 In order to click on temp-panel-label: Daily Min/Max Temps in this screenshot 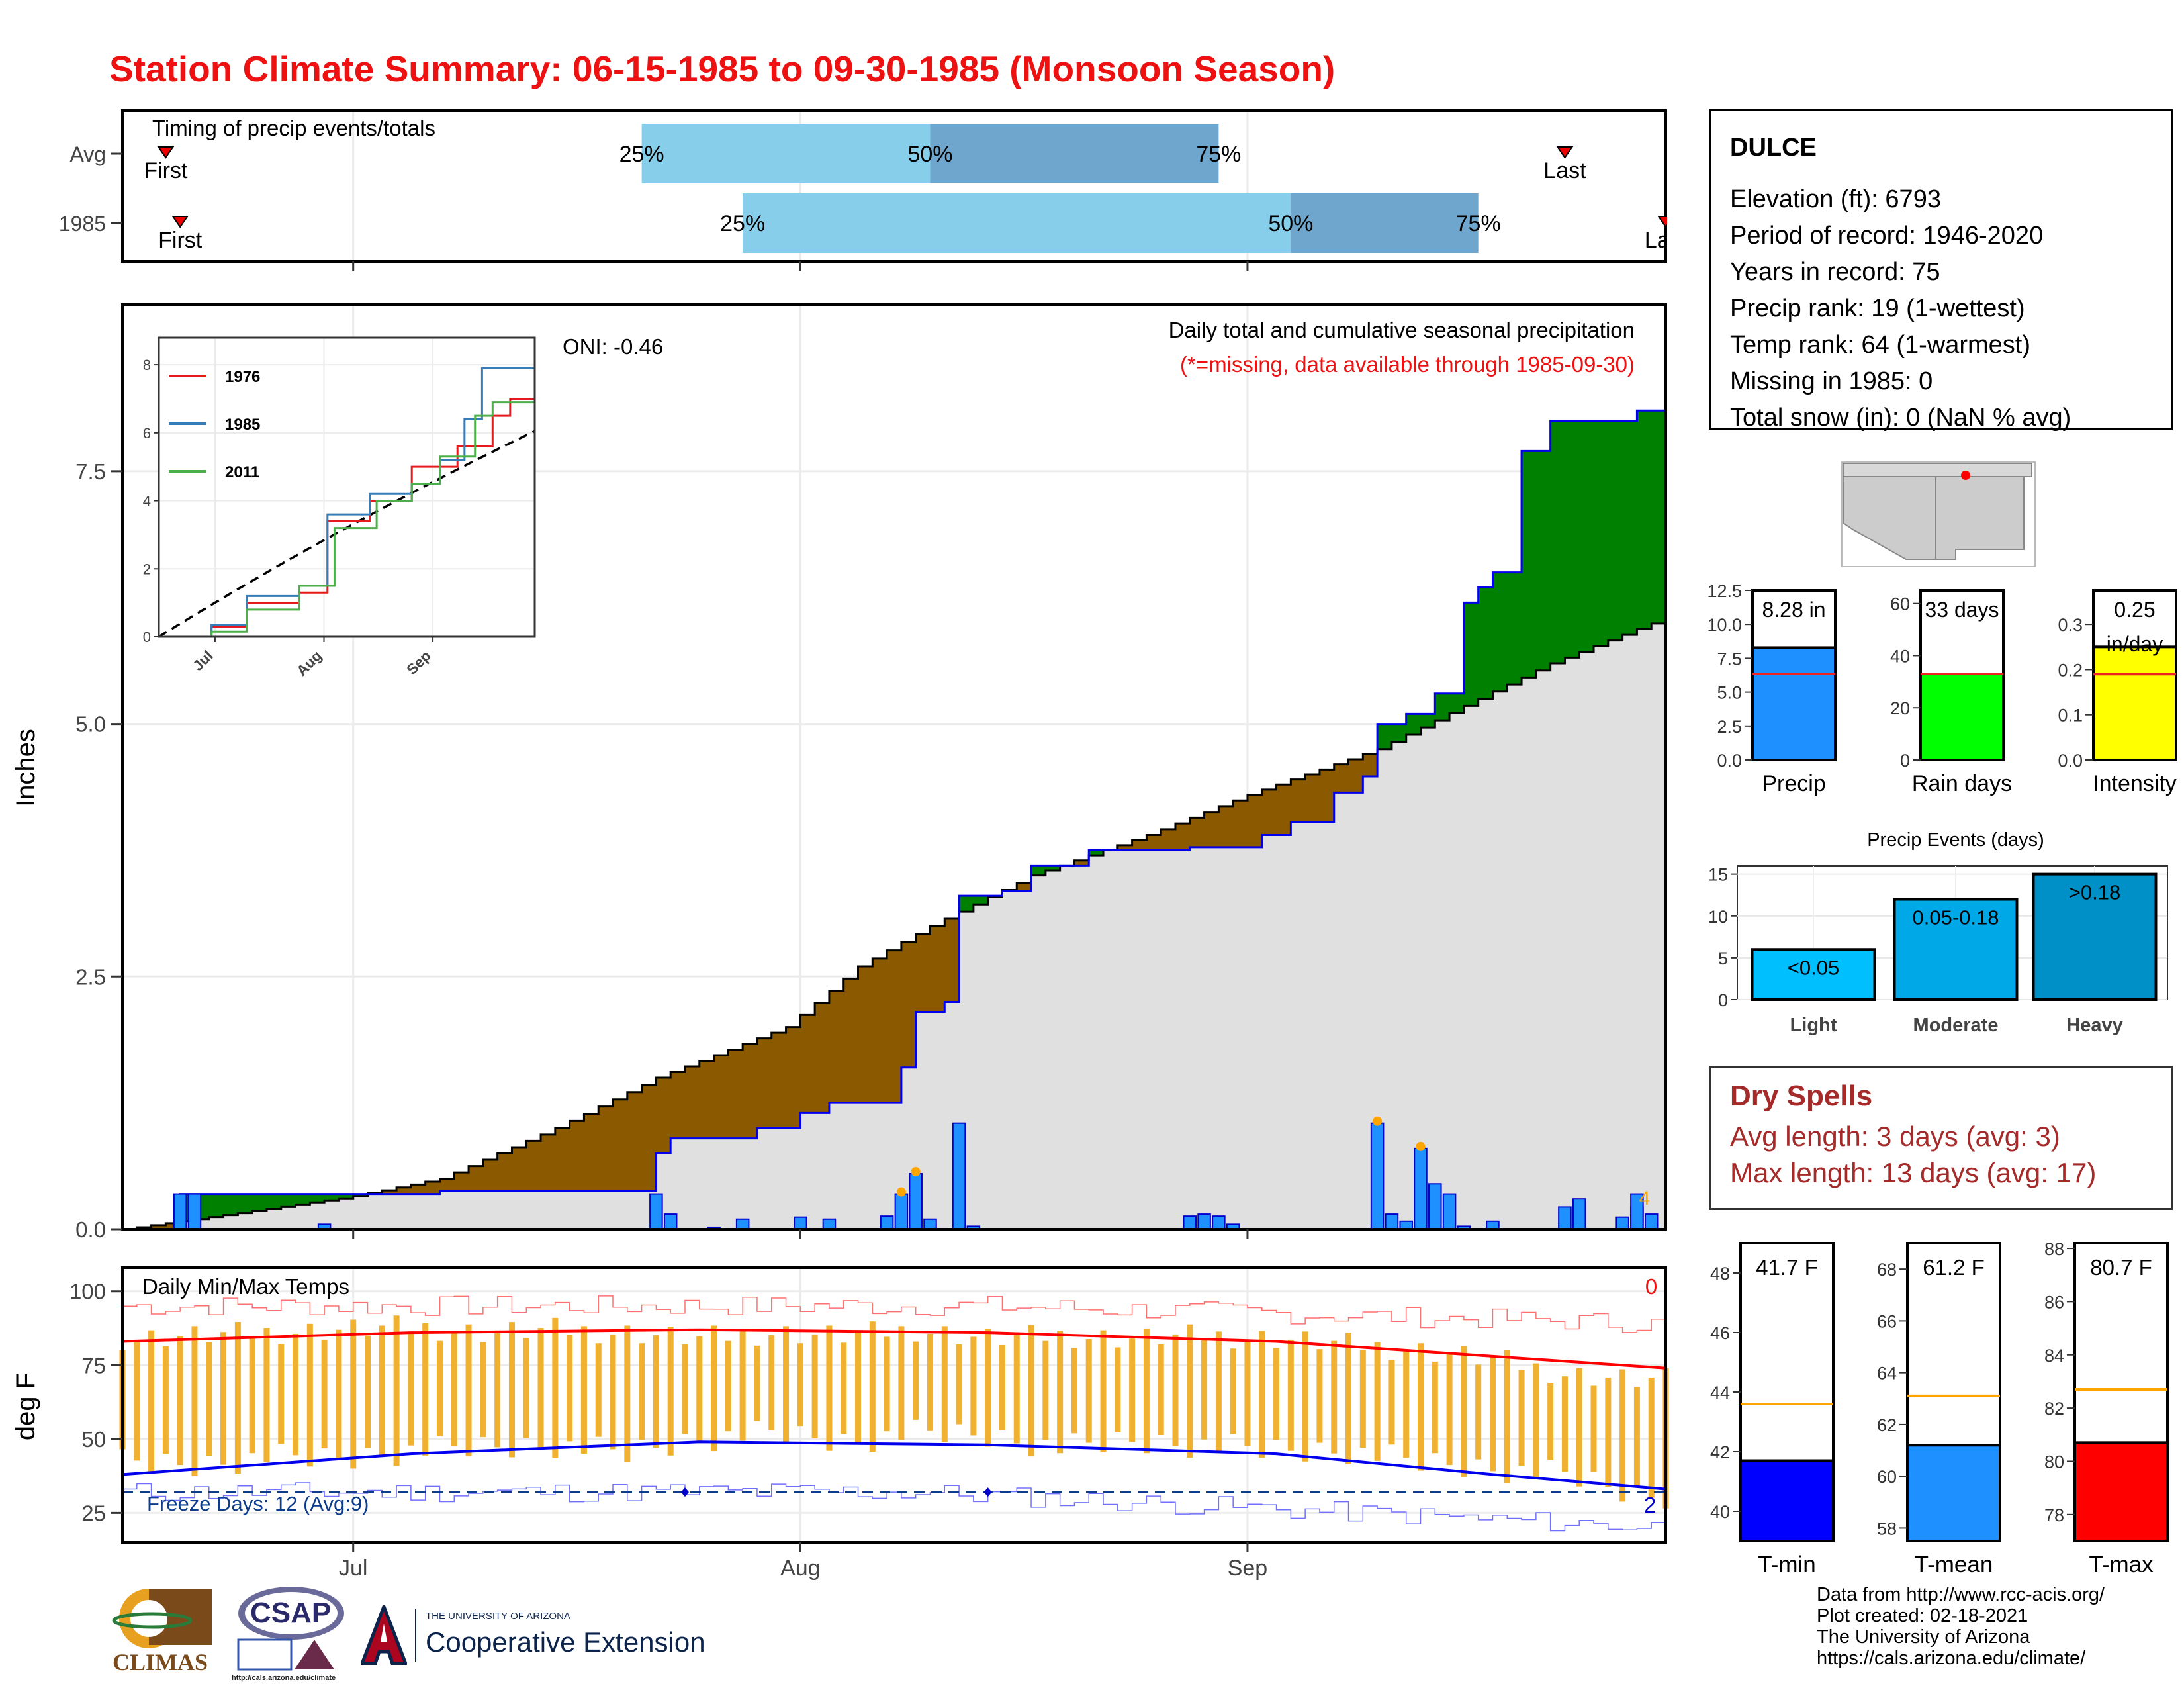, I will do `click(245, 1286)`.